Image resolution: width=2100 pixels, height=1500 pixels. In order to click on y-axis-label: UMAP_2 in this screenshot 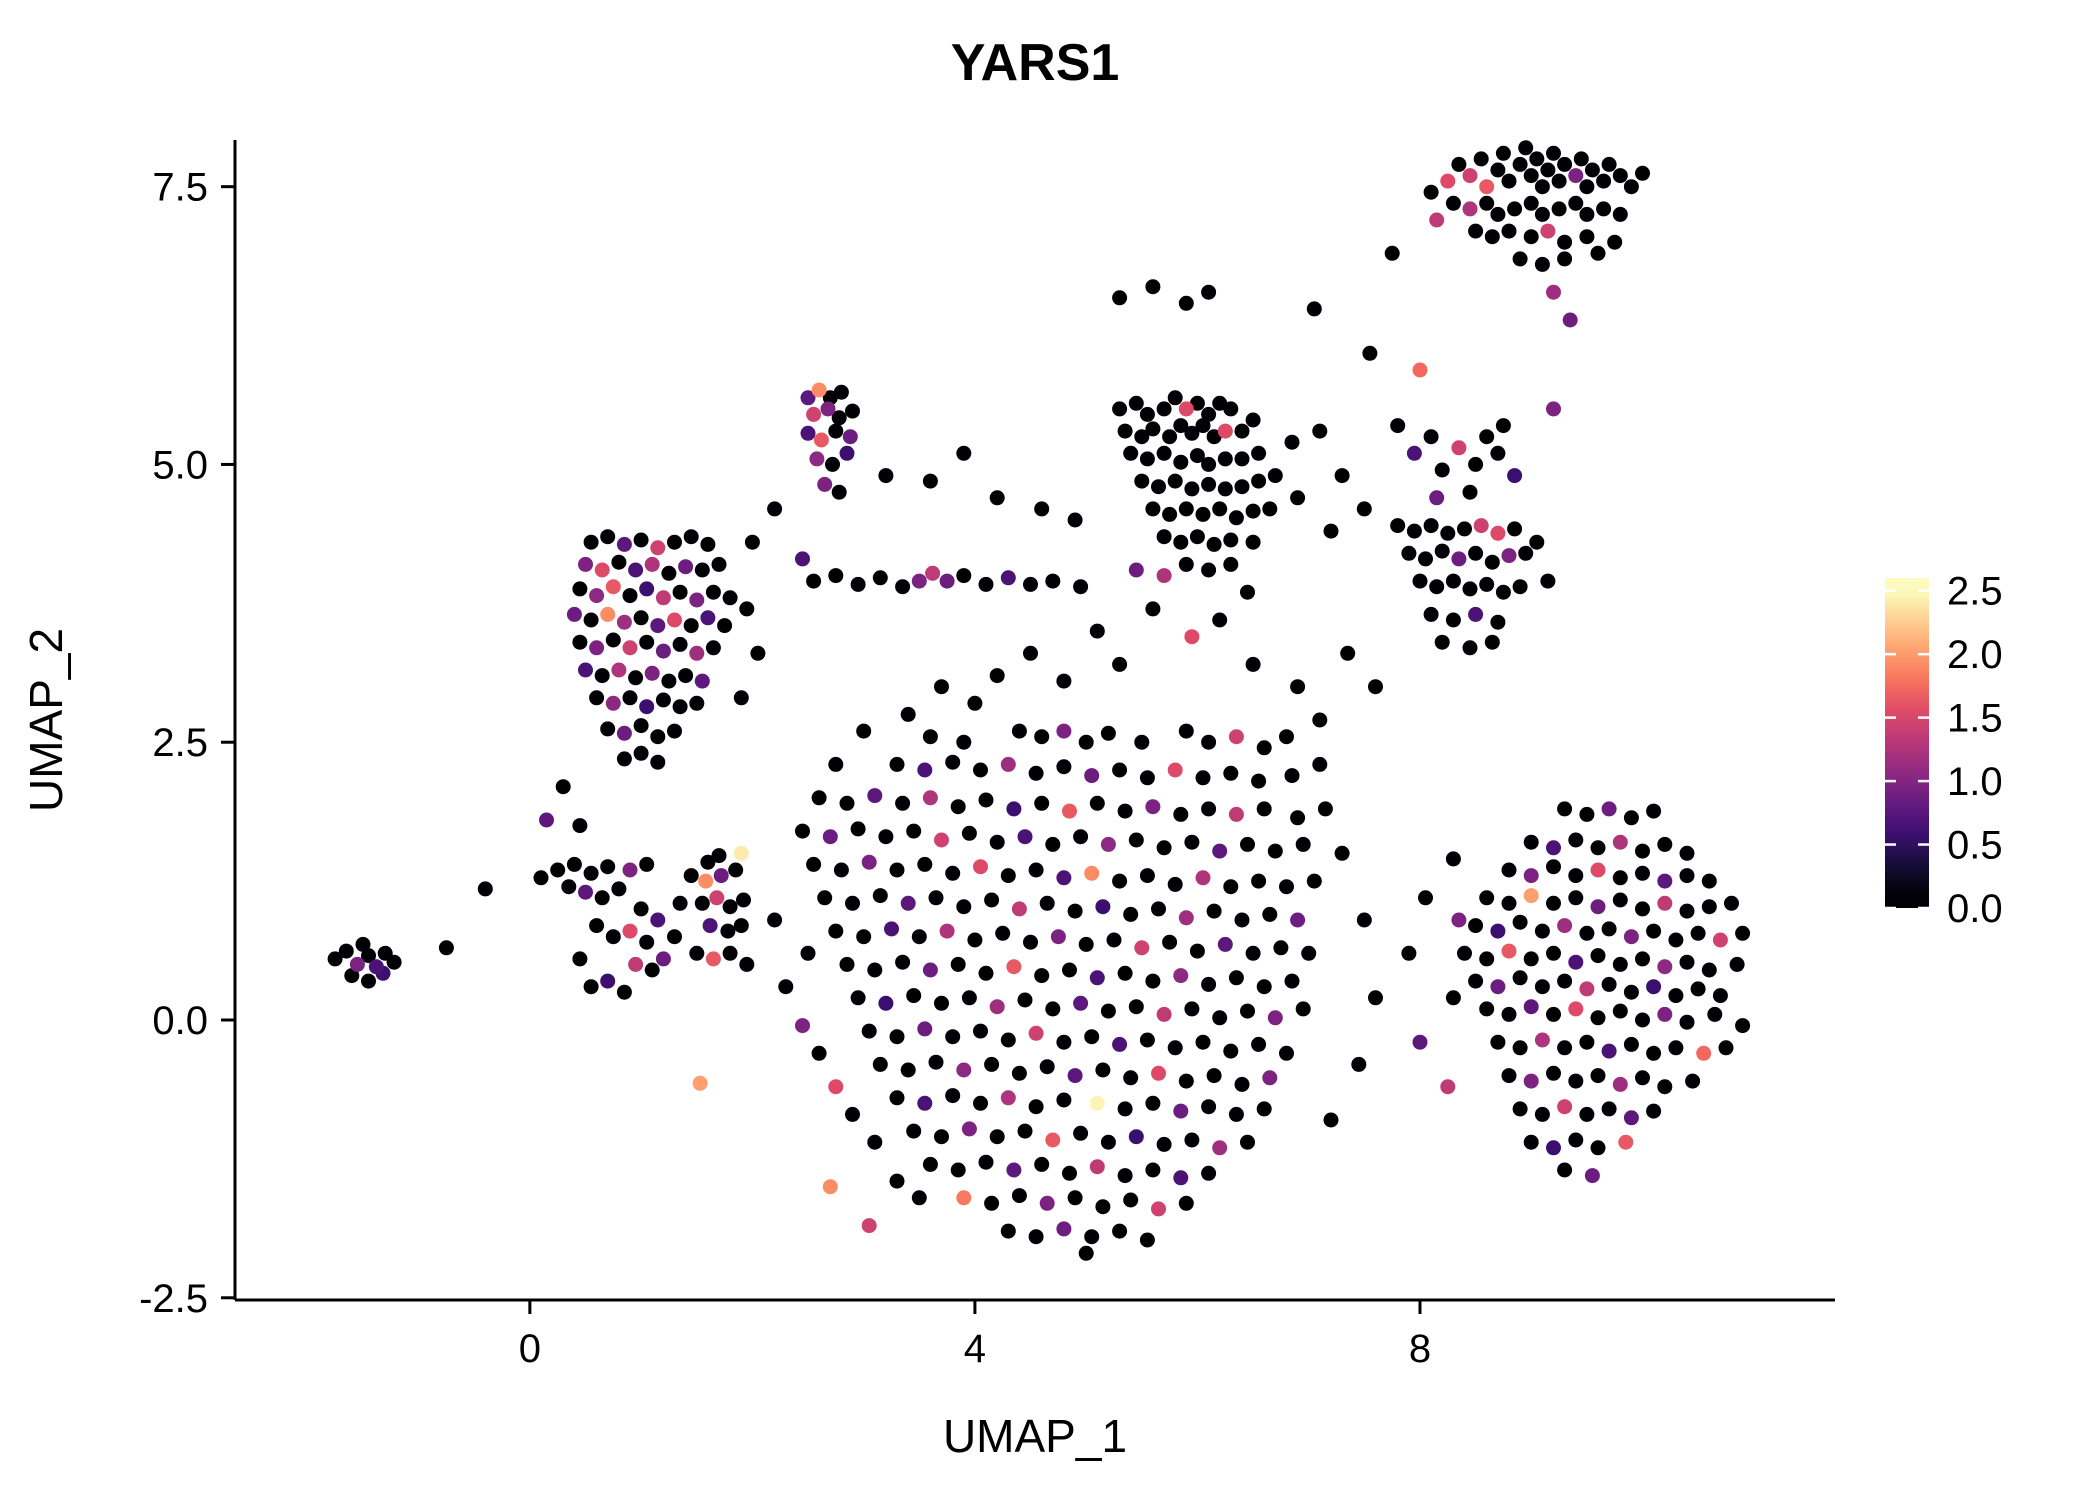, I will do `click(46, 720)`.